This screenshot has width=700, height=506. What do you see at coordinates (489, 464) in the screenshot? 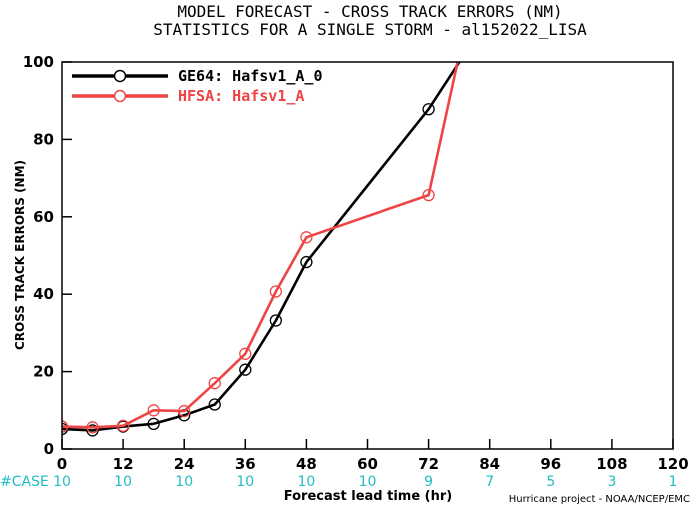
I see `x-tick-label: 84` at bounding box center [489, 464].